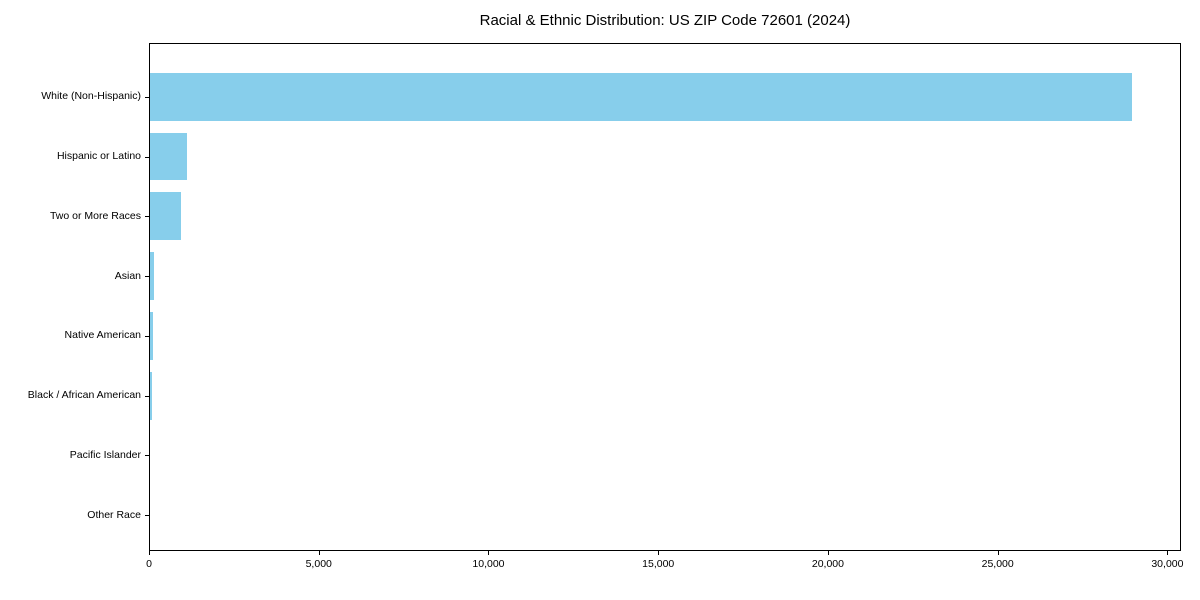 This screenshot has height=600, width=1200. What do you see at coordinates (827, 564) in the screenshot?
I see `x-tick-label: 20,000` at bounding box center [827, 564].